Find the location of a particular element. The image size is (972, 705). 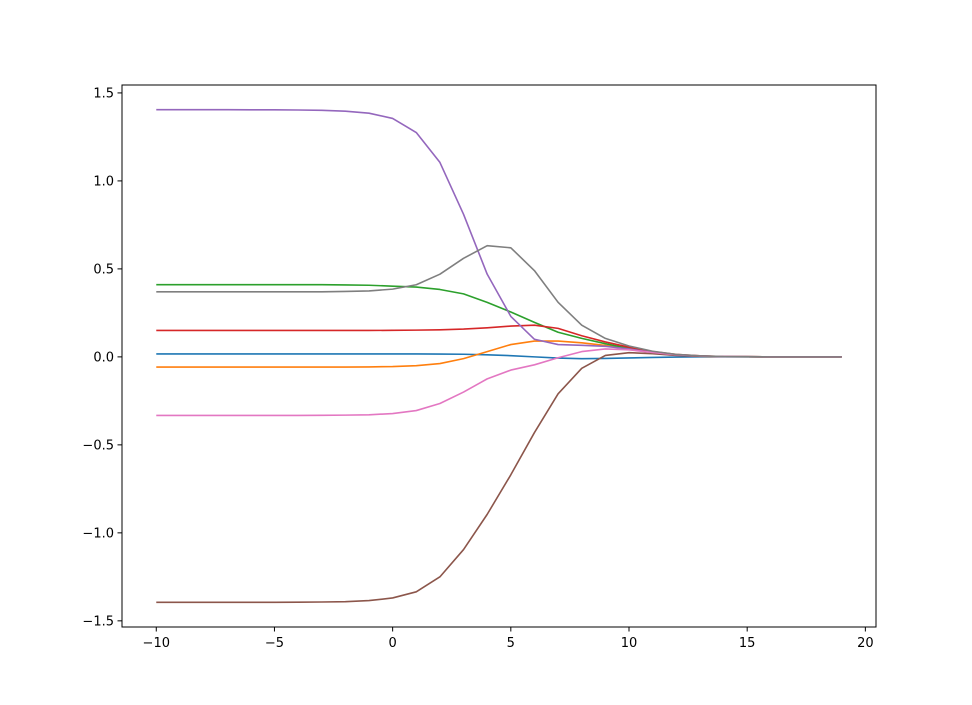

x-tick-label: 20 is located at coordinates (865, 643).